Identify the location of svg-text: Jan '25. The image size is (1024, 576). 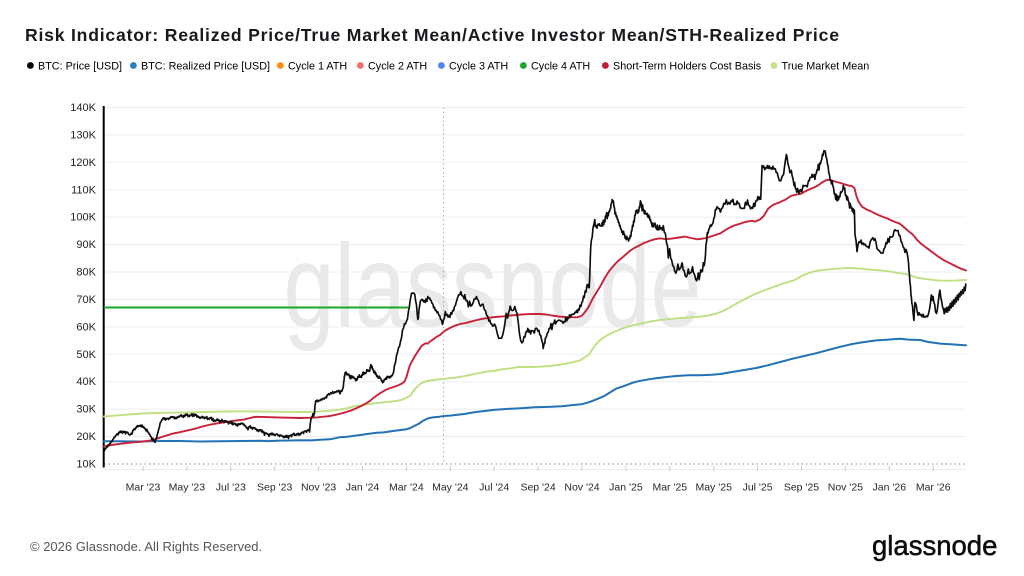
(626, 488).